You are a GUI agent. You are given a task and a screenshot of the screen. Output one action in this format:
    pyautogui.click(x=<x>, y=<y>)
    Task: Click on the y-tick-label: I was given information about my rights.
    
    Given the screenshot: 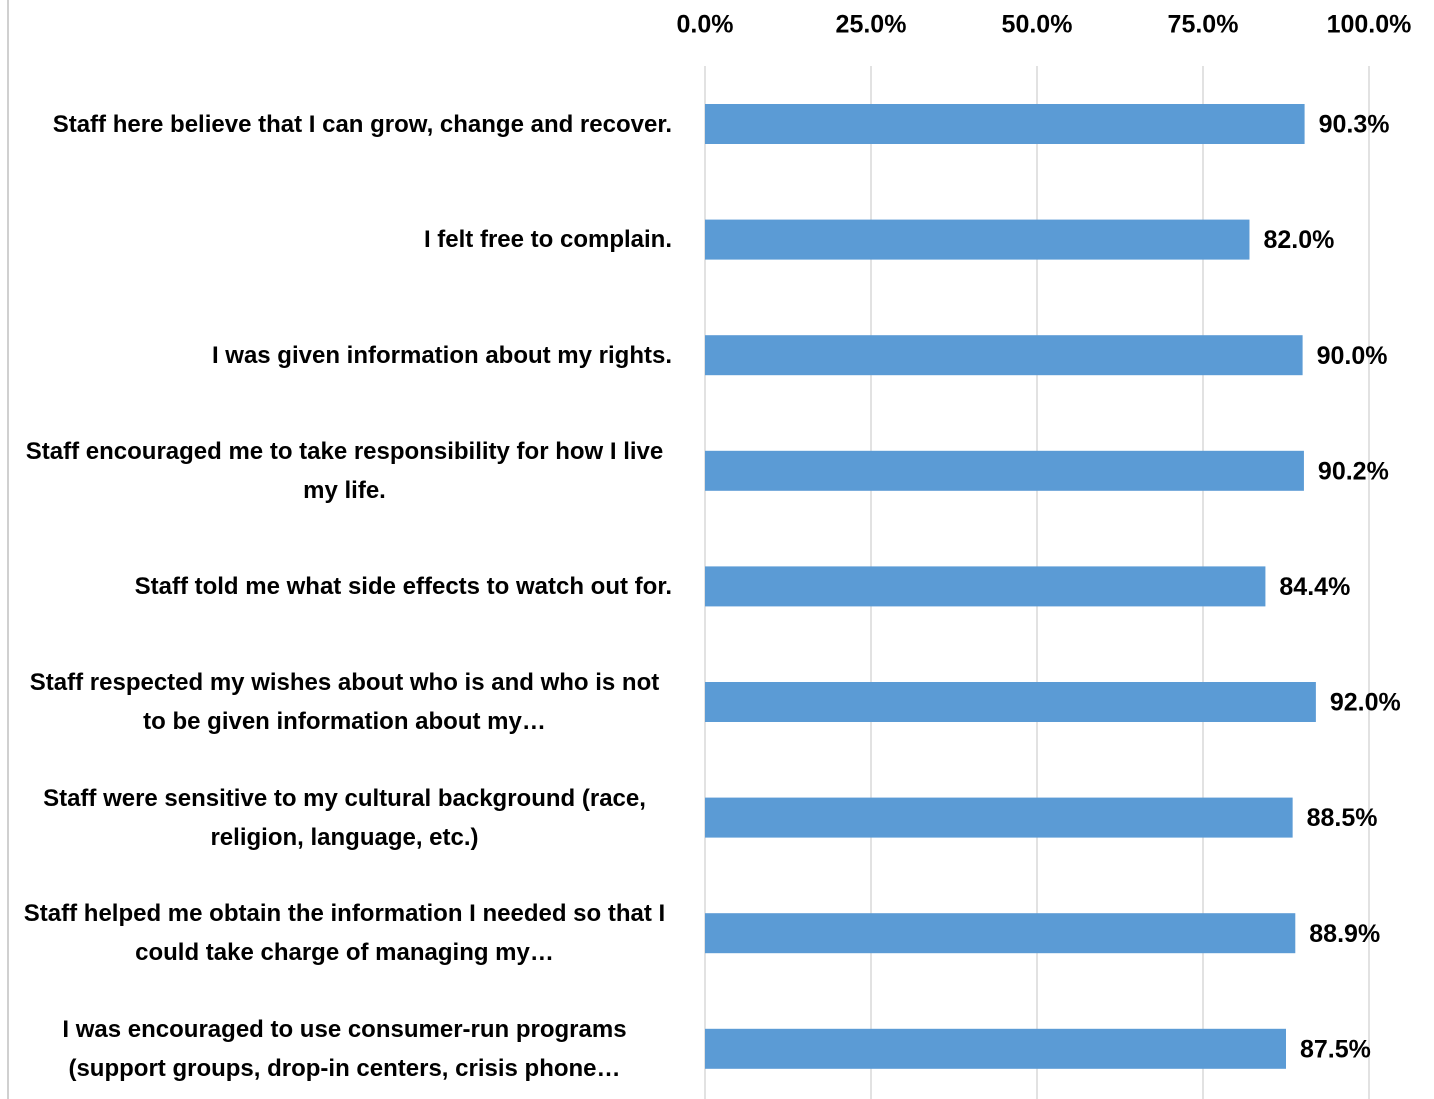 What is the action you would take?
    pyautogui.click(x=441, y=355)
    